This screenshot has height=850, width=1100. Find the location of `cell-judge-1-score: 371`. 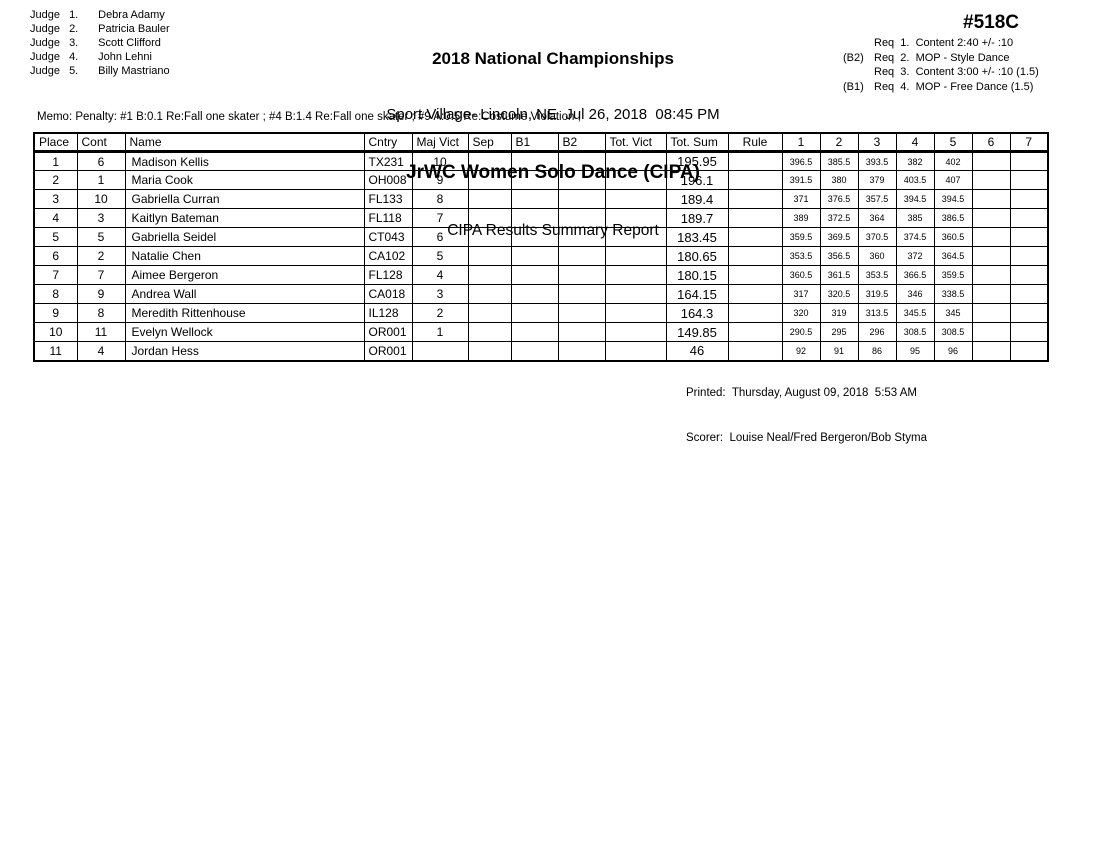

cell-judge-1-score: 371 is located at coordinates (801, 199).